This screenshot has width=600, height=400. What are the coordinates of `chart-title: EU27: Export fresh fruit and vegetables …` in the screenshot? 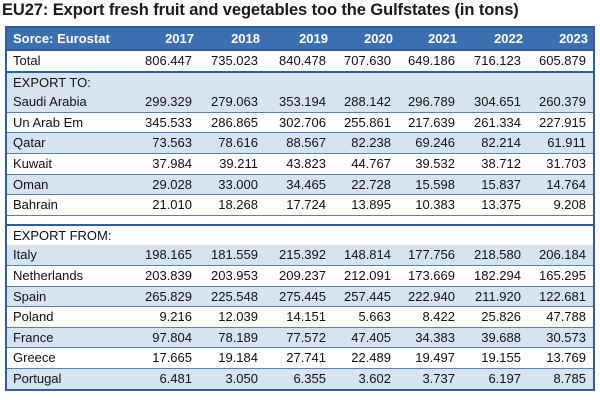 It's located at (260, 10).